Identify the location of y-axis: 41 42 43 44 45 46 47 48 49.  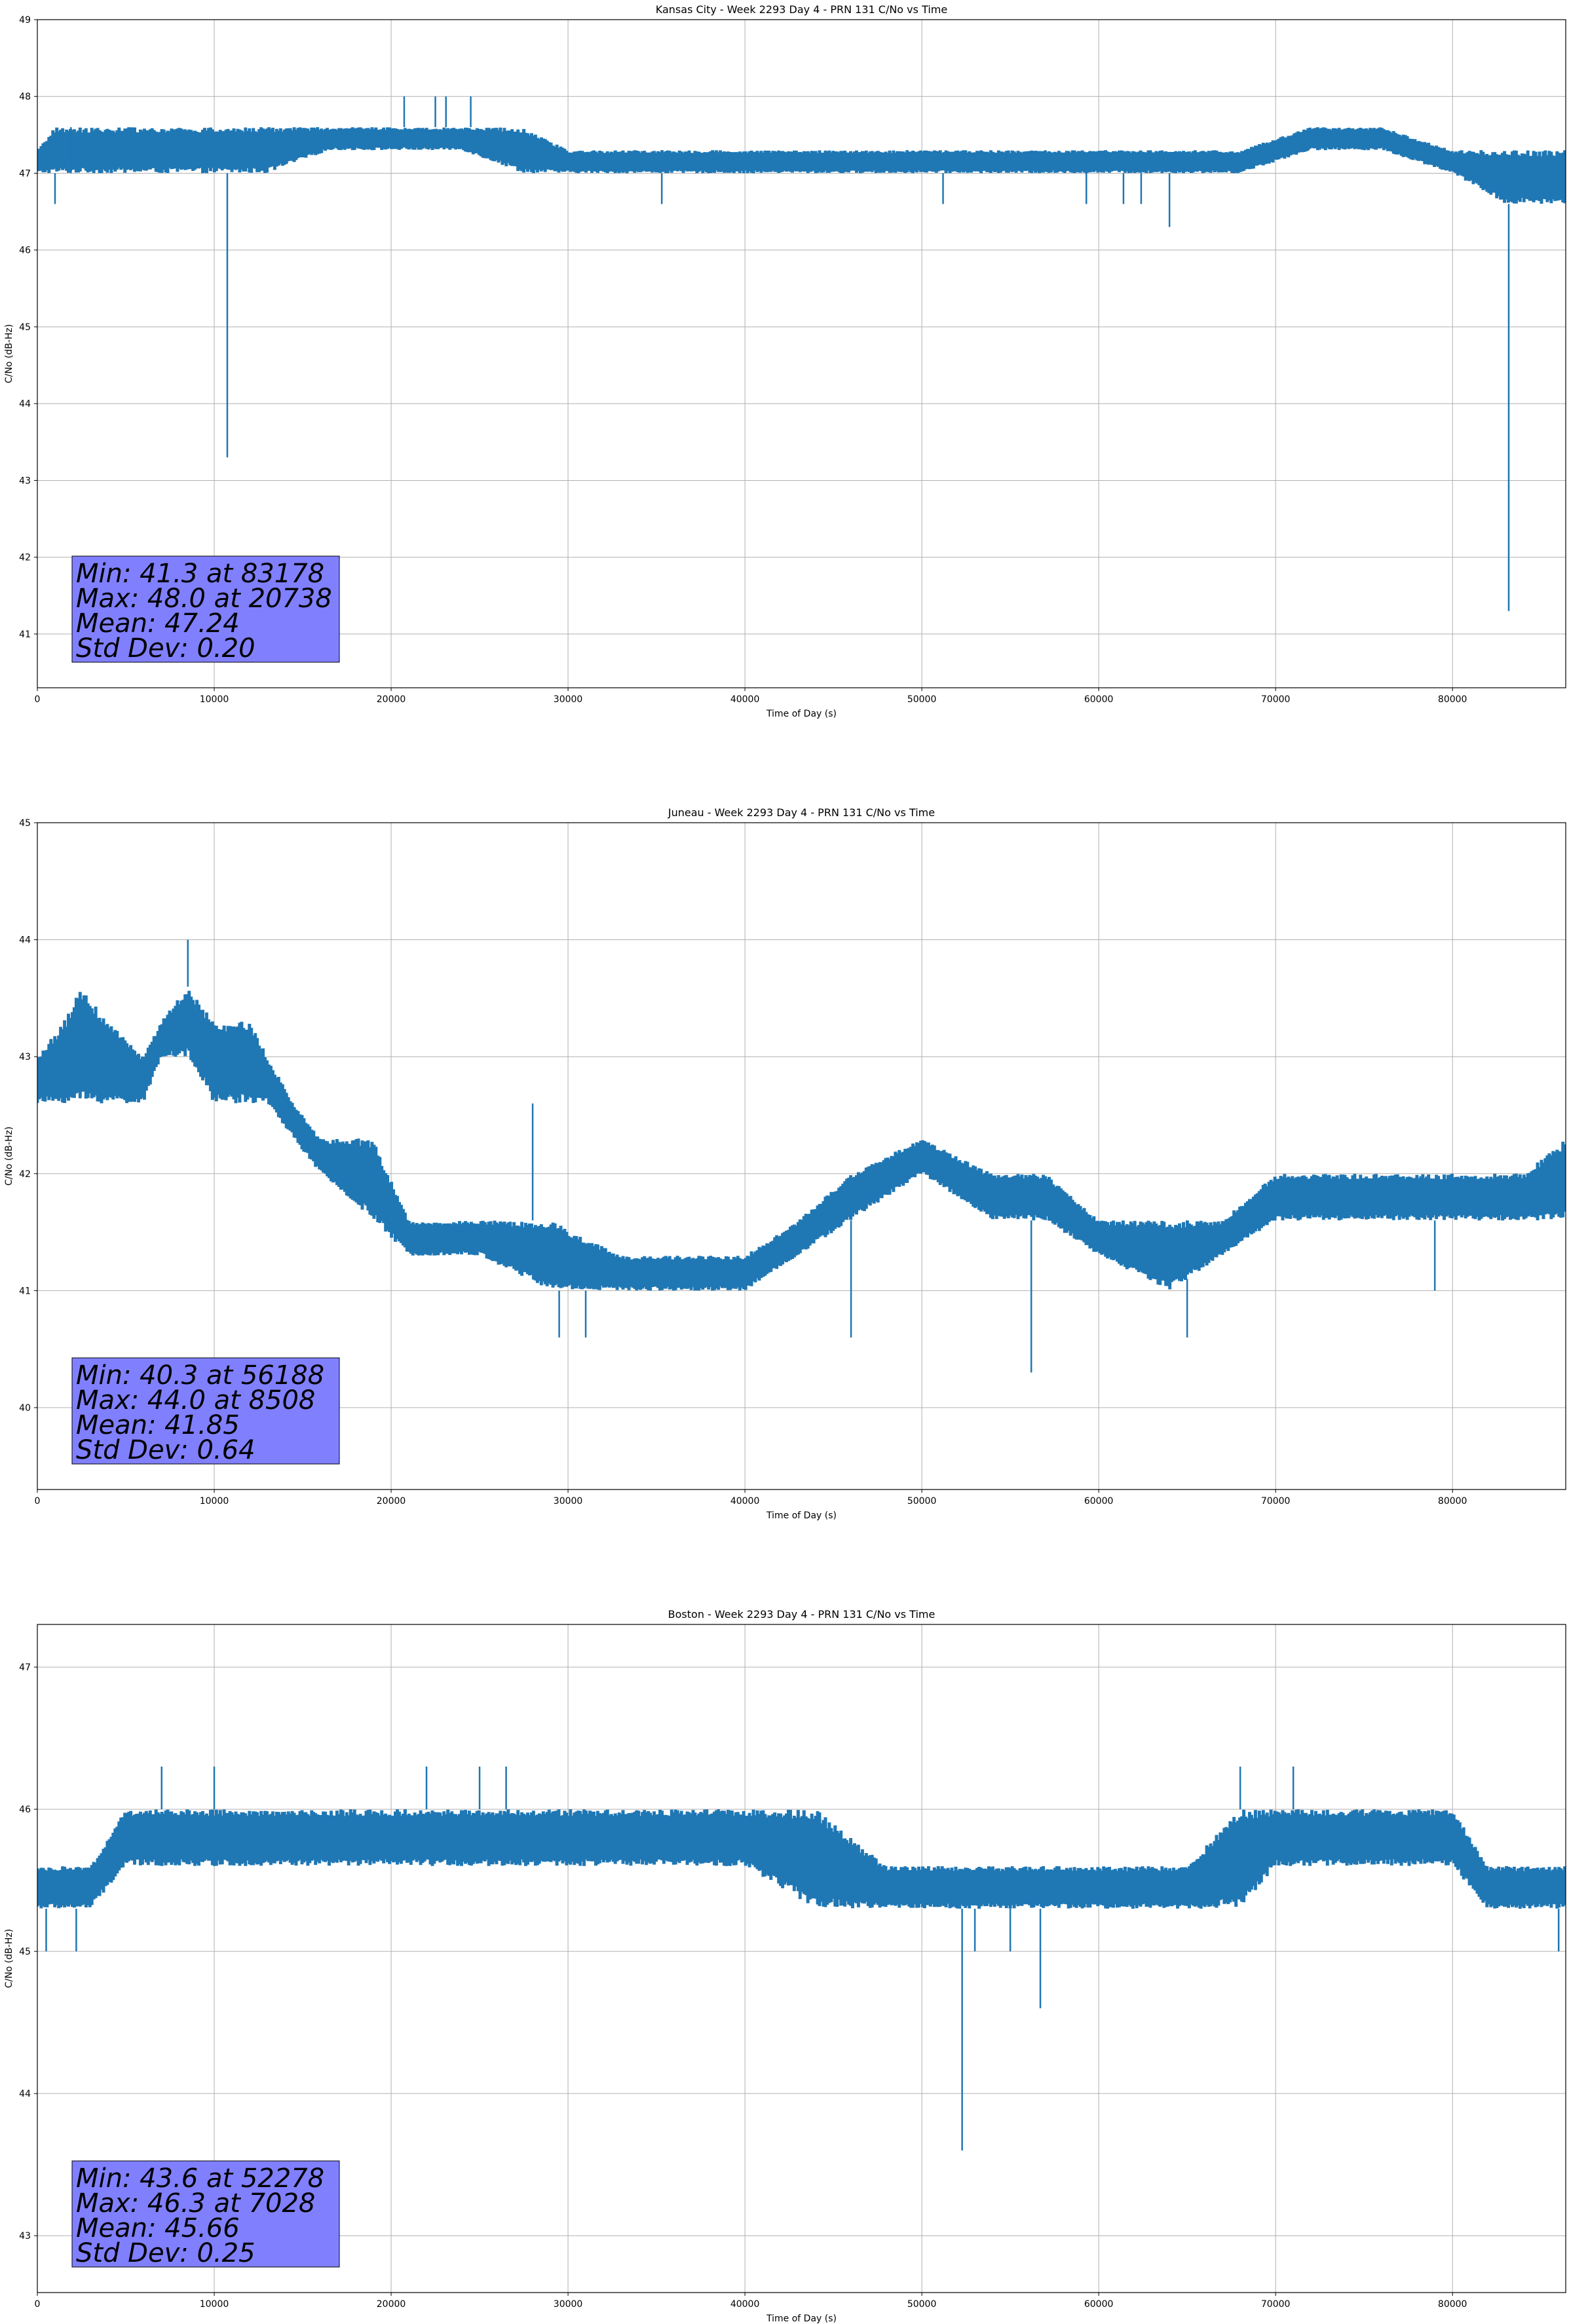
(28, 327).